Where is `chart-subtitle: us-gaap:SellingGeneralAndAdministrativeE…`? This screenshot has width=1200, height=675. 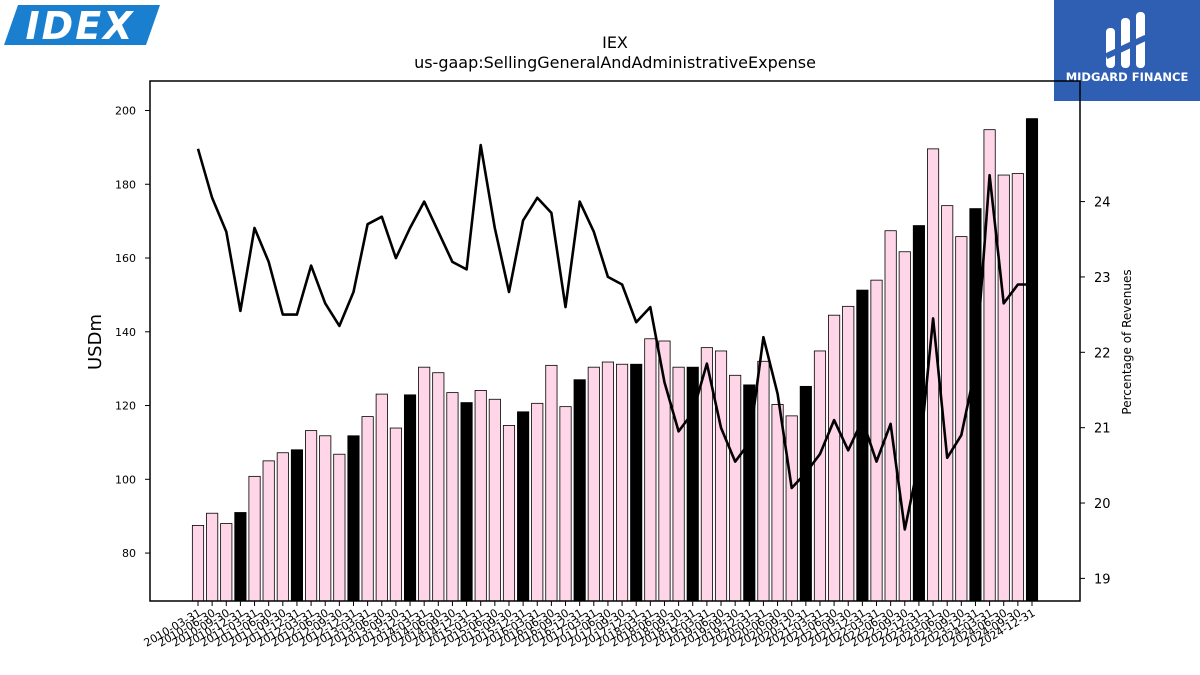 chart-subtitle: us-gaap:SellingGeneralAndAdministrativeE… is located at coordinates (615, 62).